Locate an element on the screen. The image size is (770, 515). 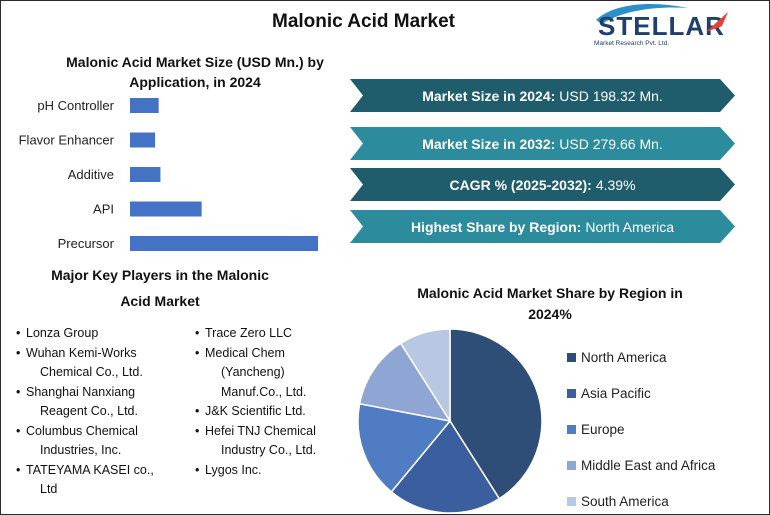
ribbon-market-size-2024: Market Size in 2024: USD 198.32 Mn. is located at coordinates (542, 95).